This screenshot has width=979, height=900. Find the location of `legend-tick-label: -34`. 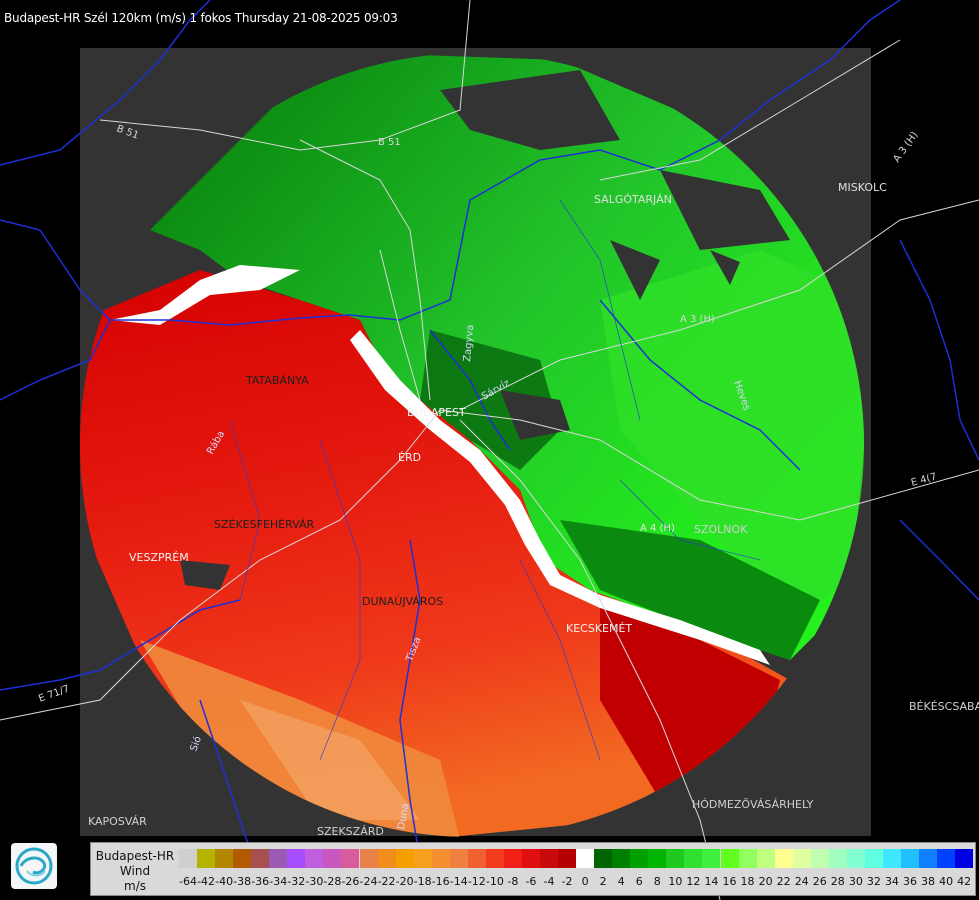

legend-tick-label: -34 is located at coordinates (278, 881).